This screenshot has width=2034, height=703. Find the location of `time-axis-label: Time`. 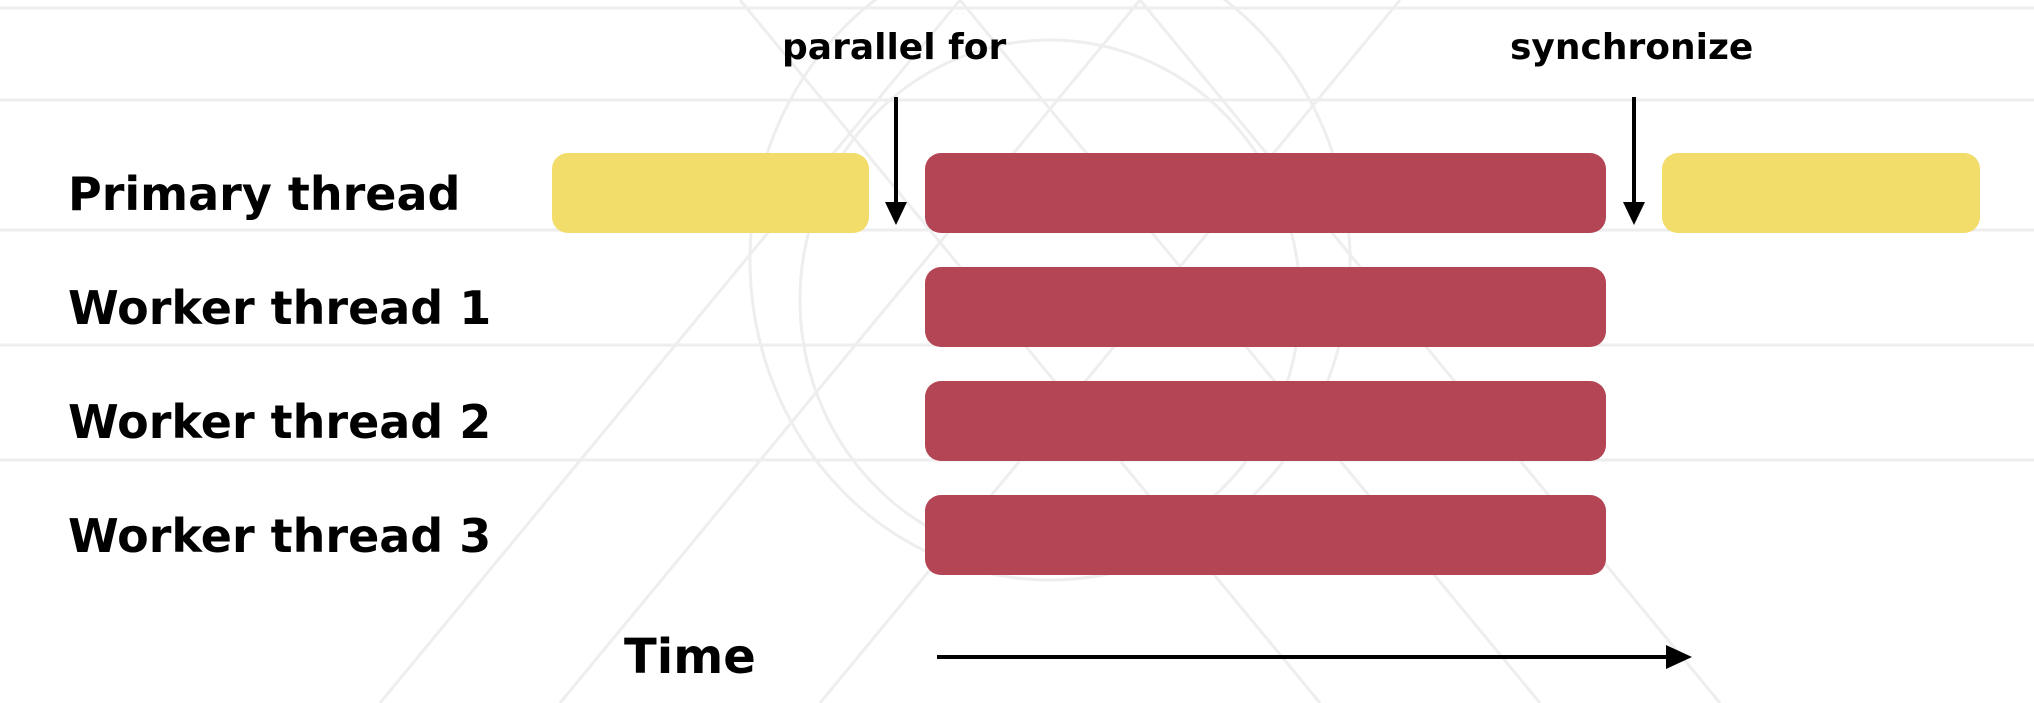

time-axis-label: Time is located at coordinates (690, 657).